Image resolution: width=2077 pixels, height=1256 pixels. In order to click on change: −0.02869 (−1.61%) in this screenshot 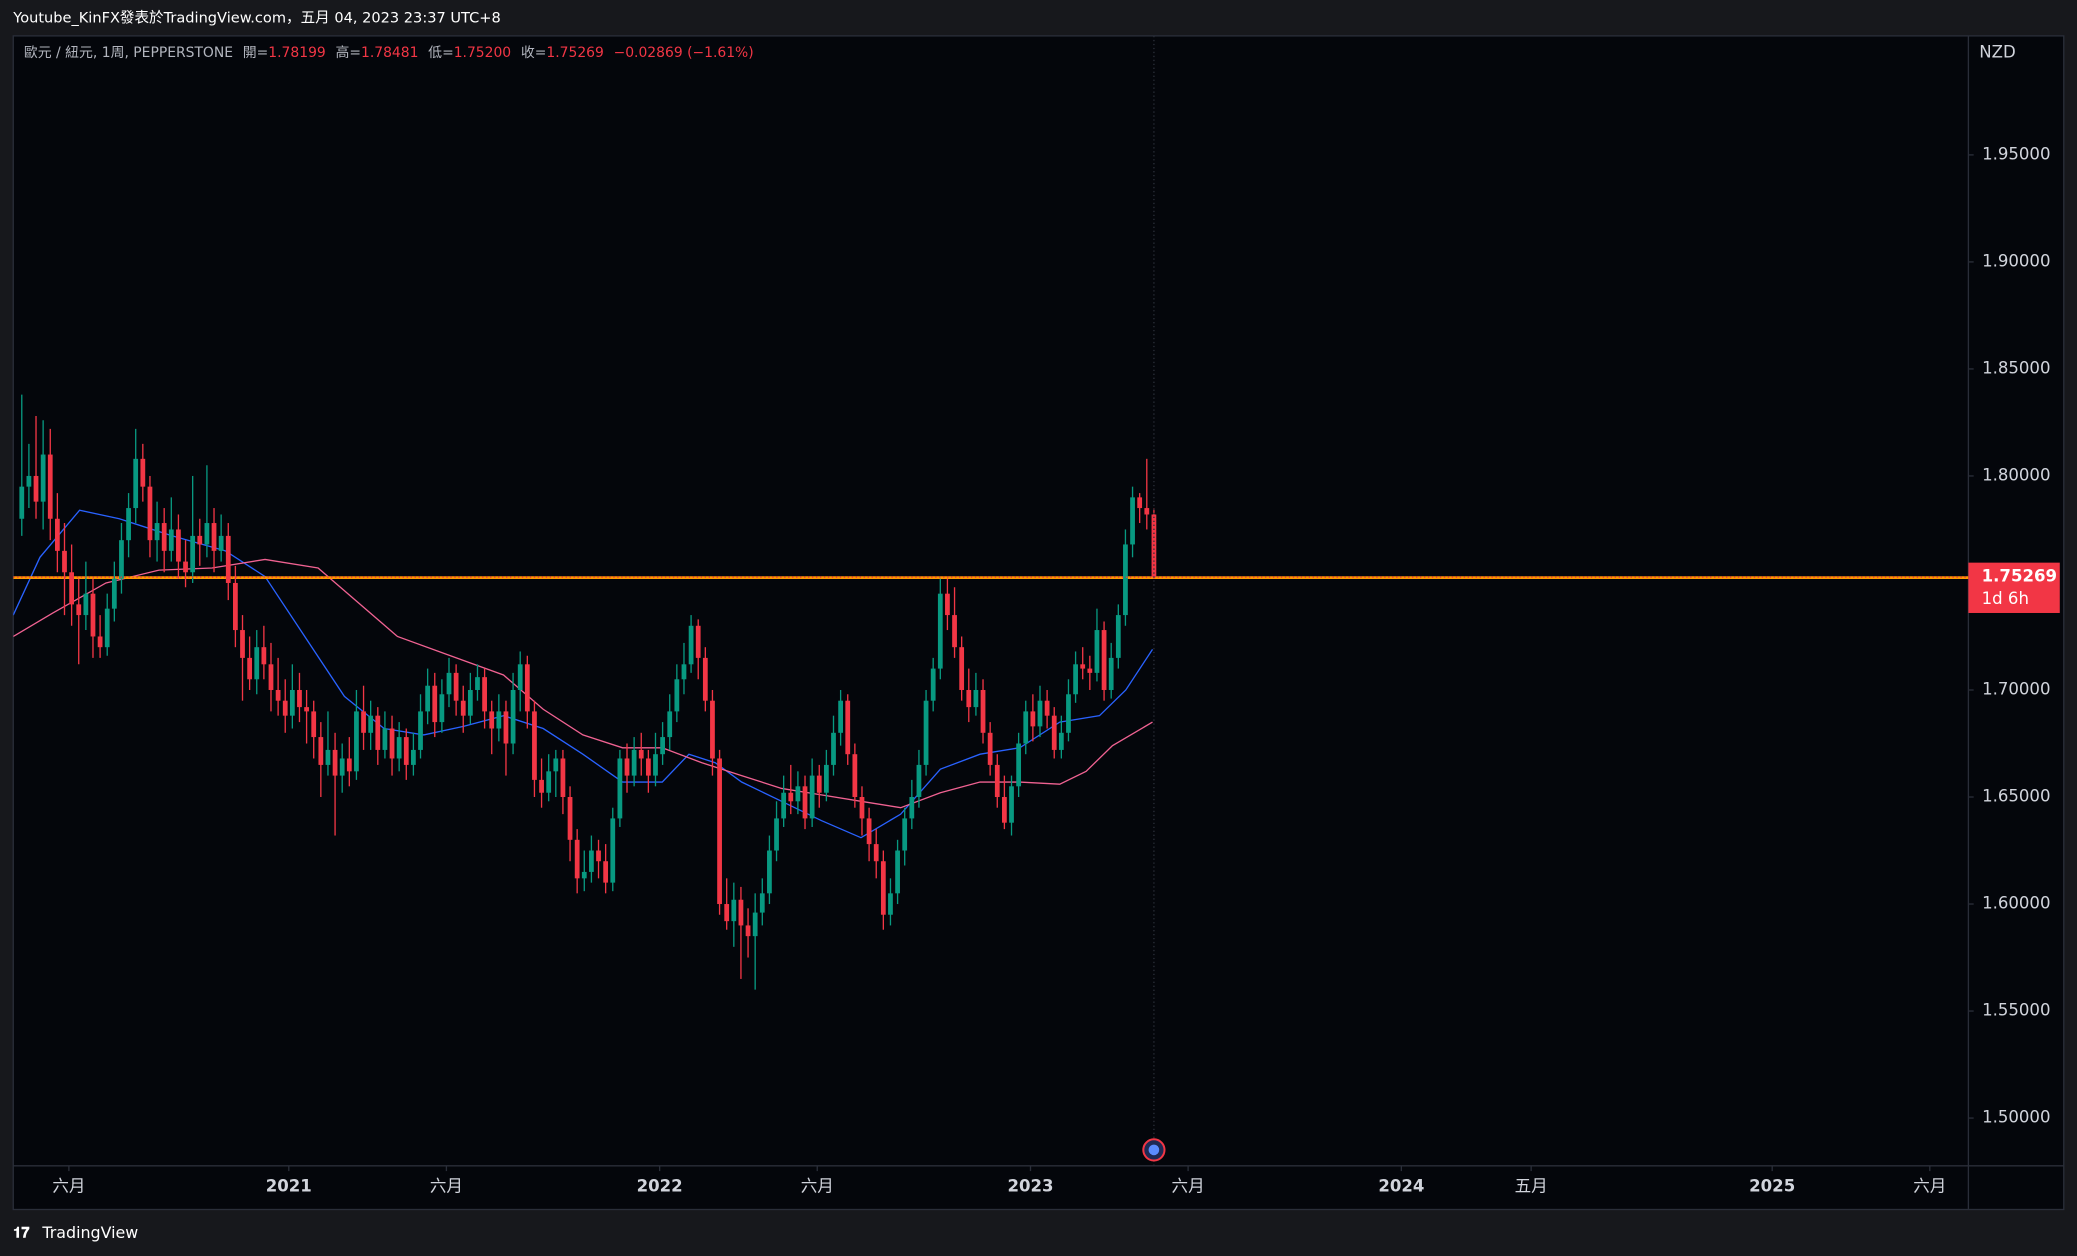, I will do `click(684, 53)`.